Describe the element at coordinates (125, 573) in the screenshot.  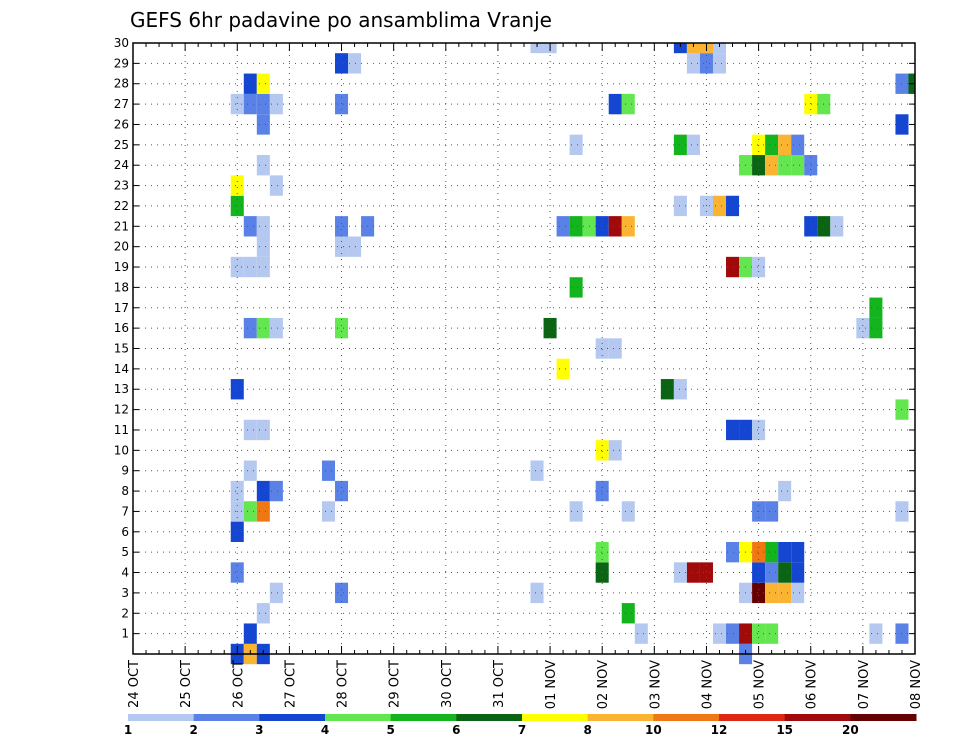
I see `y-tick-label: 4` at that location.